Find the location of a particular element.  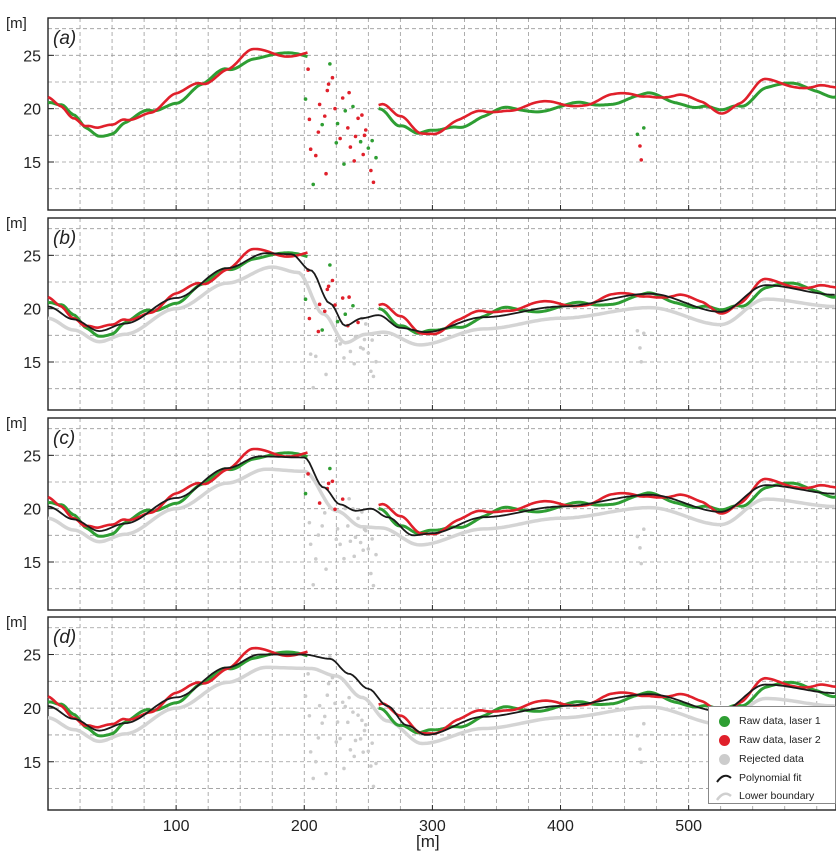

panel-label: (a) is located at coordinates (64, 38).